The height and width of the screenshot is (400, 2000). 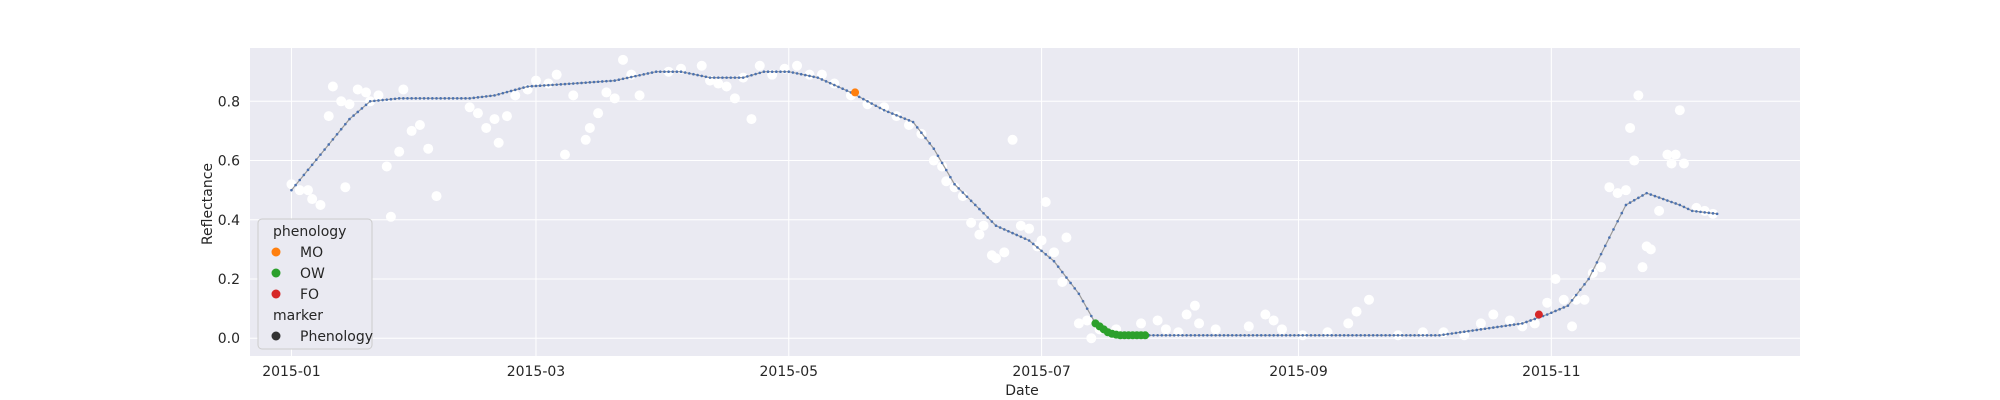 I want to click on legend-style-title: marker, so click(x=298, y=316).